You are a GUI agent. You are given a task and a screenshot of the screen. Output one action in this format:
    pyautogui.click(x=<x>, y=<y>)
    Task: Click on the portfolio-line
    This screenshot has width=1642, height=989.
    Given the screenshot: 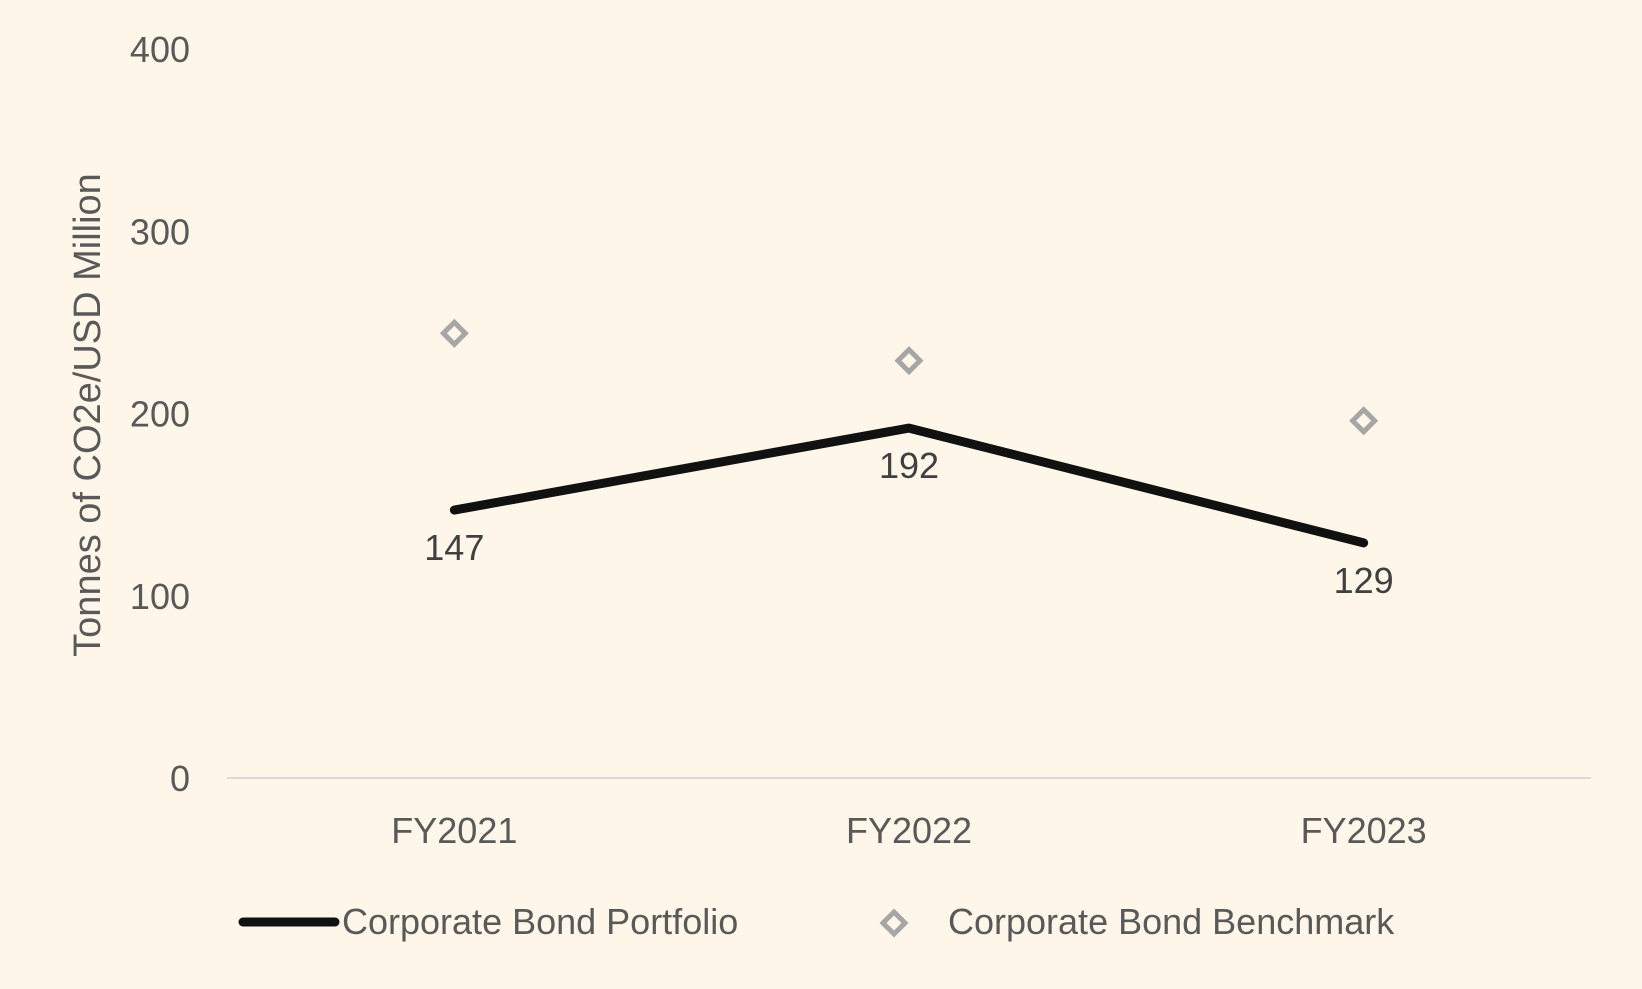 What is the action you would take?
    pyautogui.click(x=909, y=485)
    